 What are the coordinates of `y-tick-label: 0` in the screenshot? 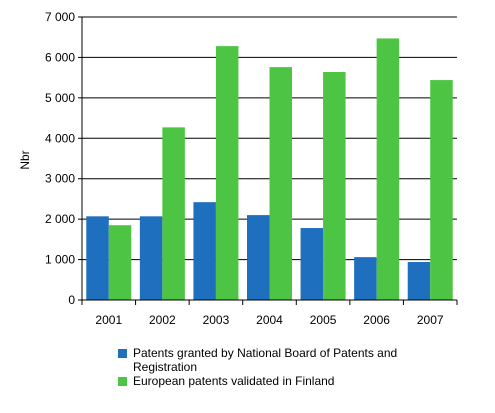 It's located at (71, 300).